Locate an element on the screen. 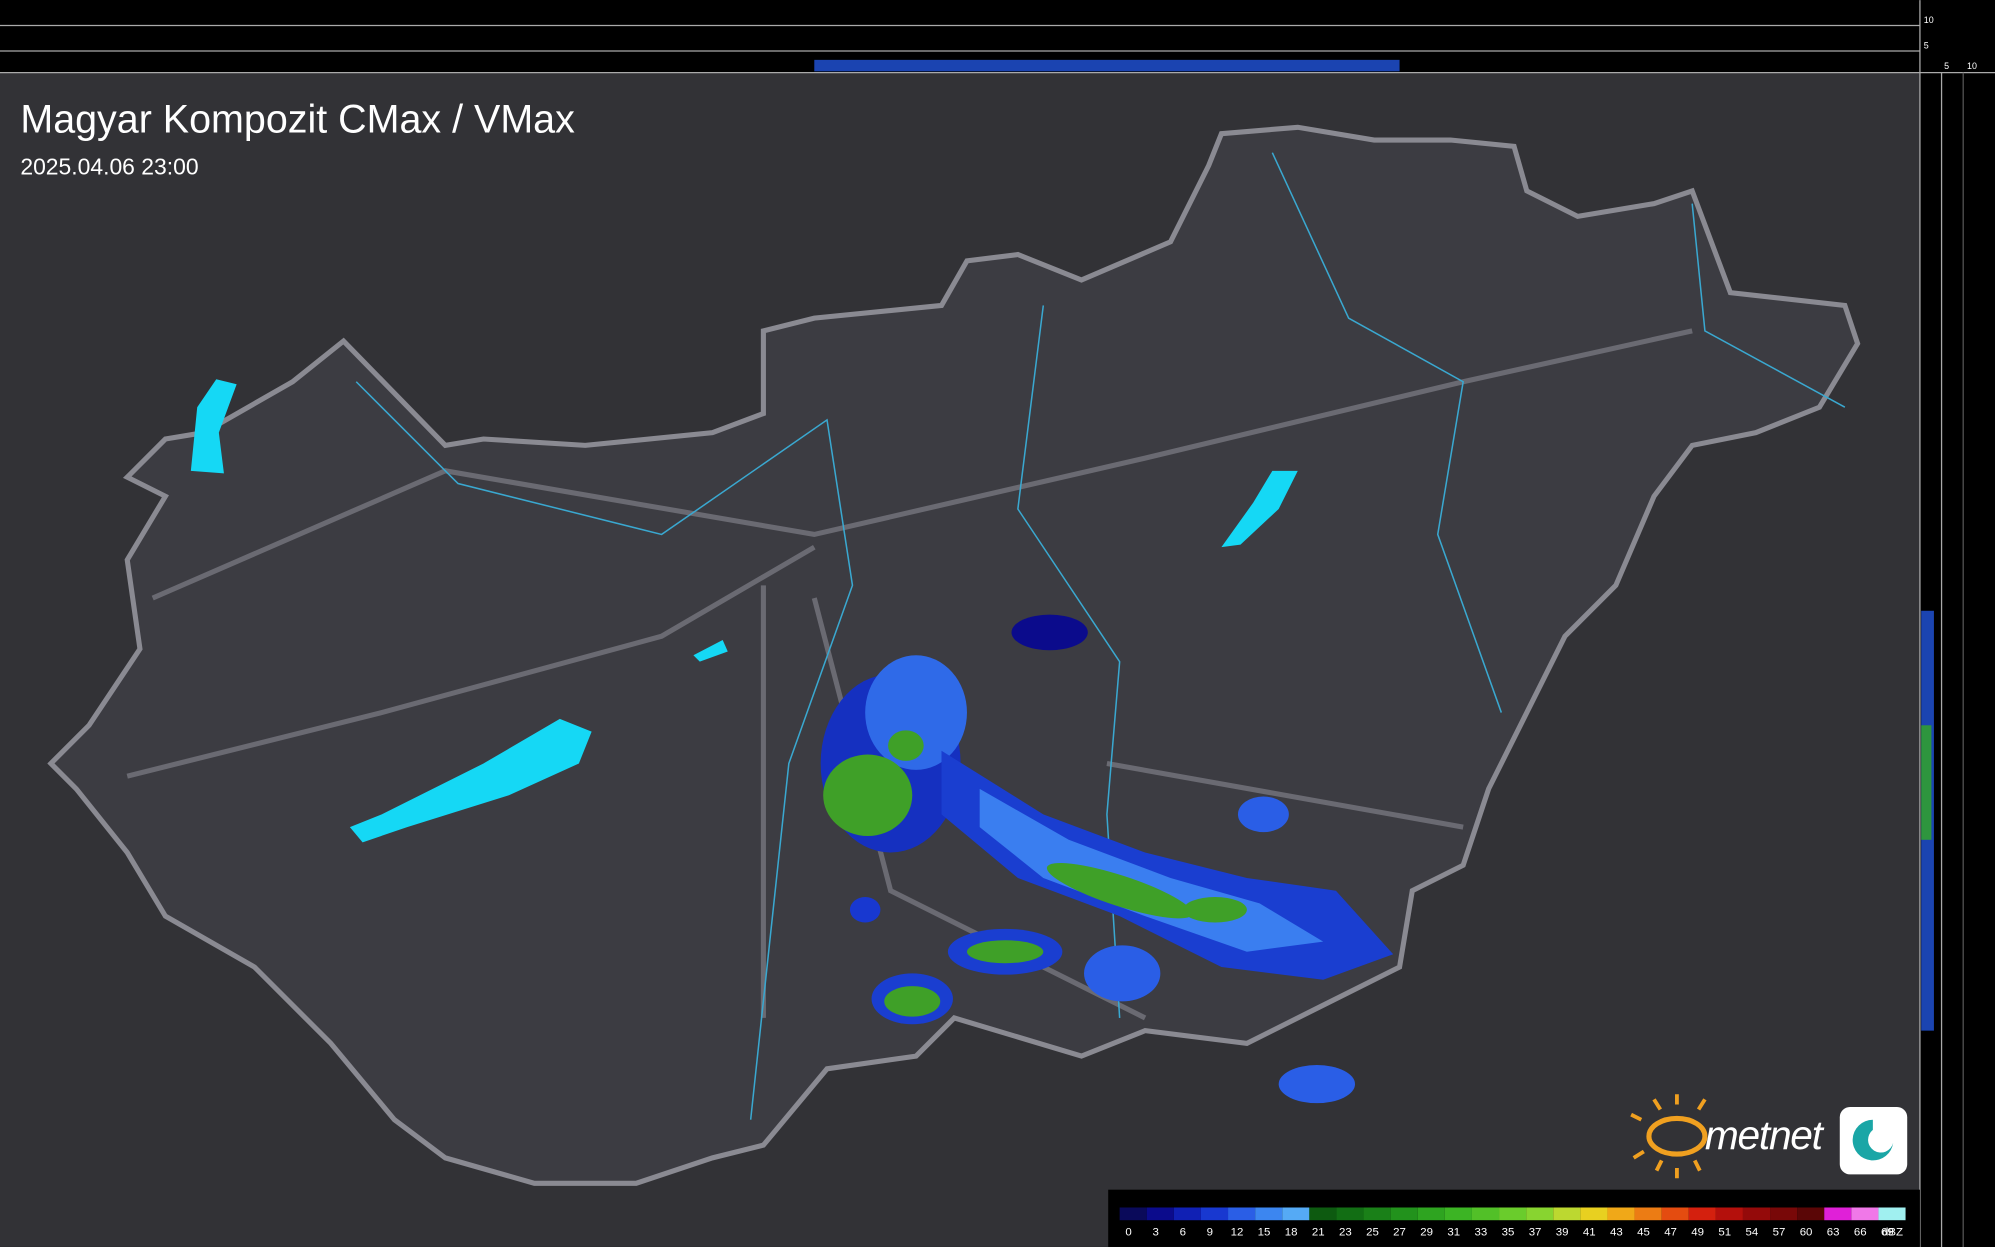  legend-label: 60 is located at coordinates (1806, 1232).